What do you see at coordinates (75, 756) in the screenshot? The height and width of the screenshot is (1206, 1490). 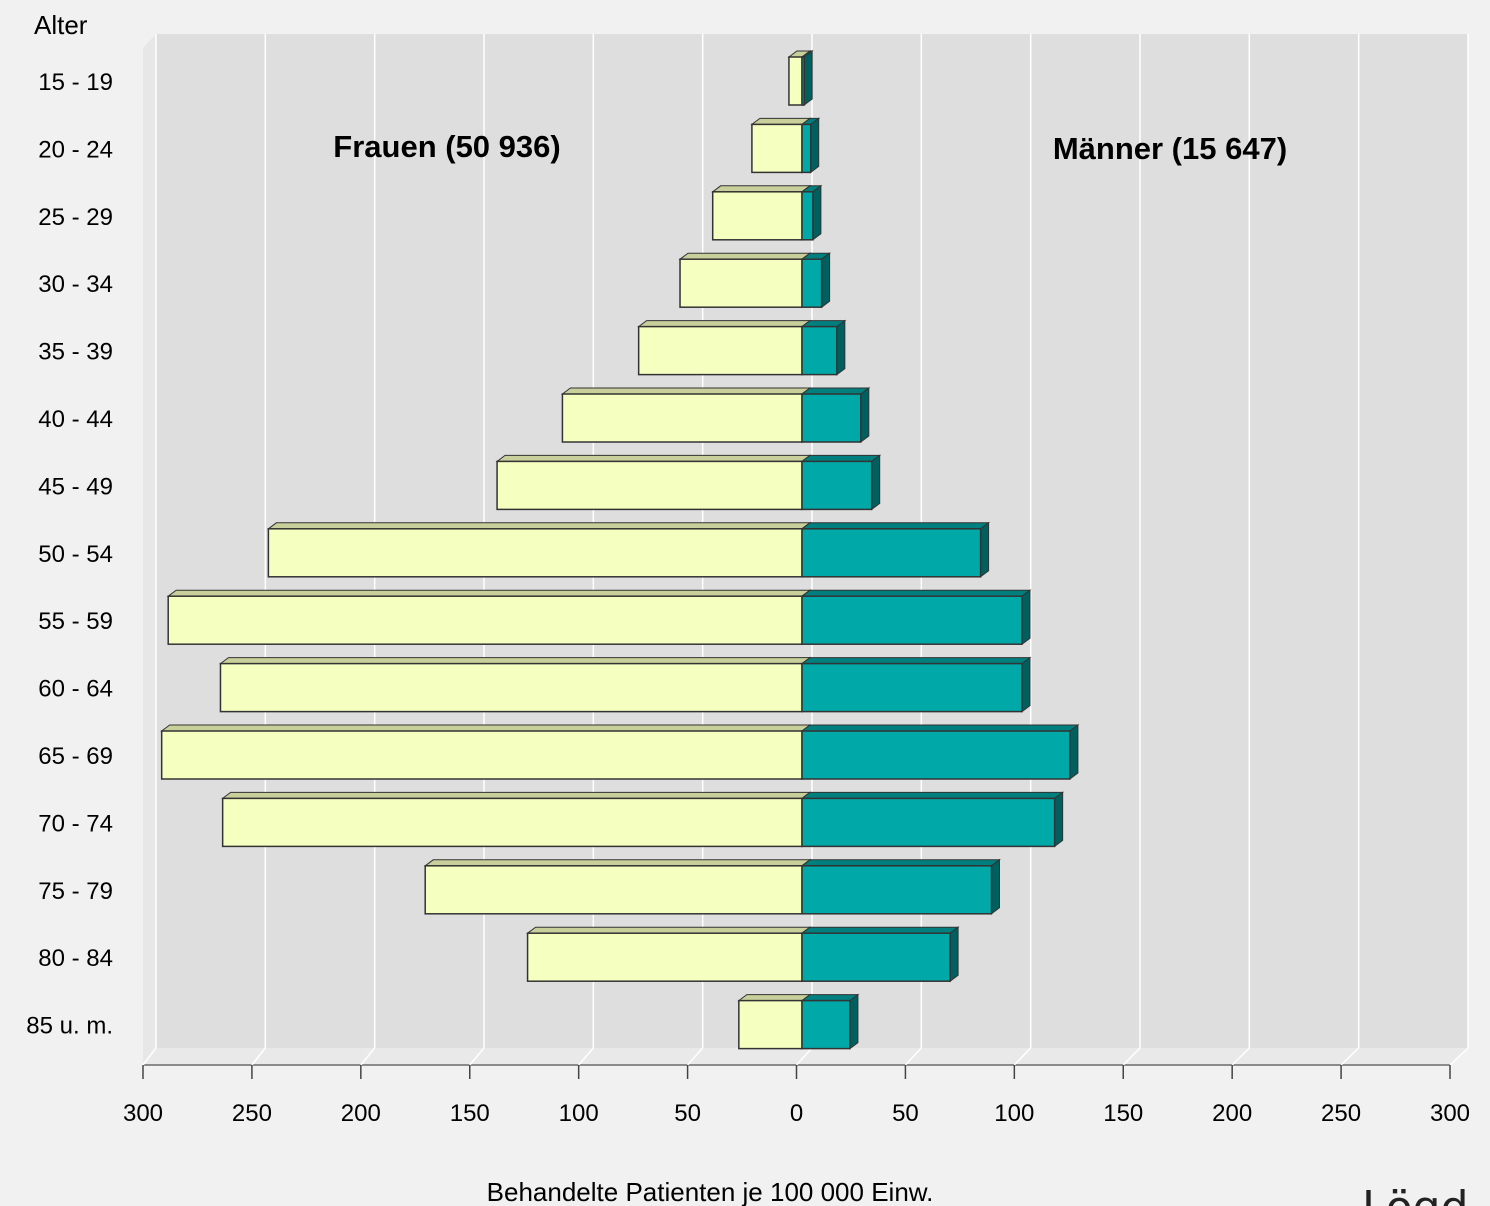 I see `y-tick-label: 65 - 69` at bounding box center [75, 756].